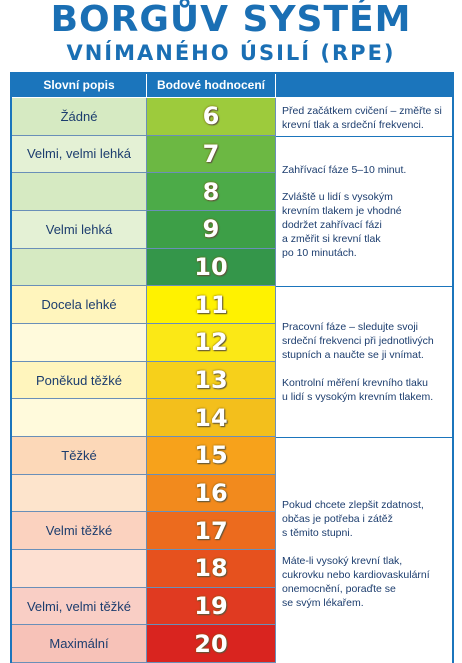 Image resolution: width=462 pixels, height=663 pixels. Describe the element at coordinates (344, 170) in the screenshot. I see `note-line: Zahřívací fáze 5–10 minut.` at that location.